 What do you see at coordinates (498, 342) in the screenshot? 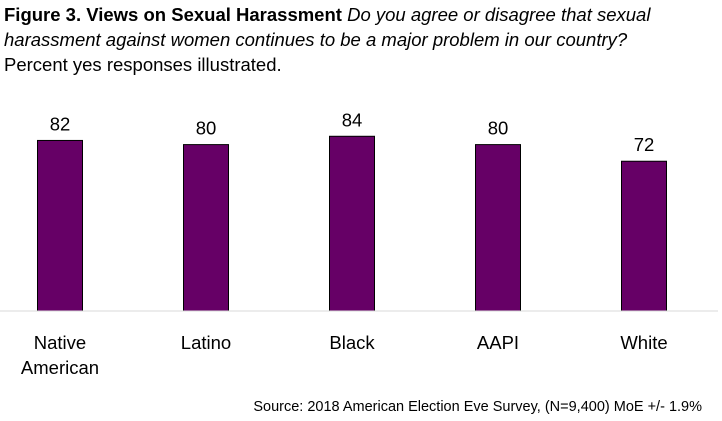
I see `category-label-3: AAPI` at bounding box center [498, 342].